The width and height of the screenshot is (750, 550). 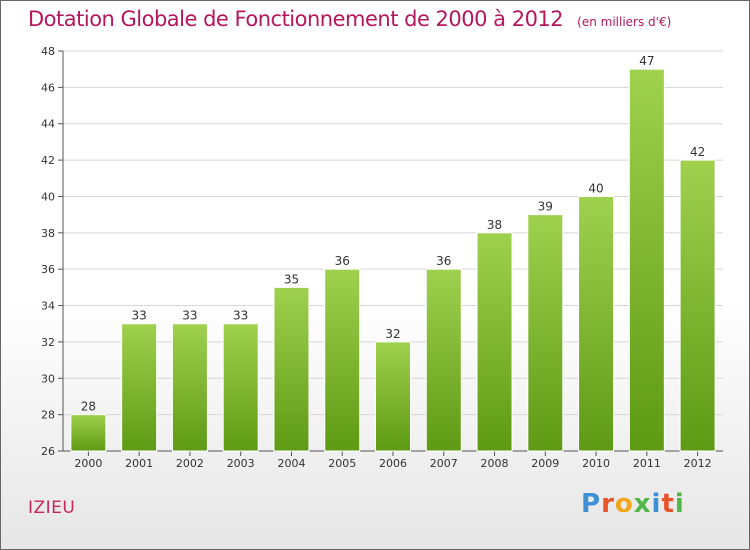 What do you see at coordinates (596, 463) in the screenshot?
I see `x-tick-label: 2010` at bounding box center [596, 463].